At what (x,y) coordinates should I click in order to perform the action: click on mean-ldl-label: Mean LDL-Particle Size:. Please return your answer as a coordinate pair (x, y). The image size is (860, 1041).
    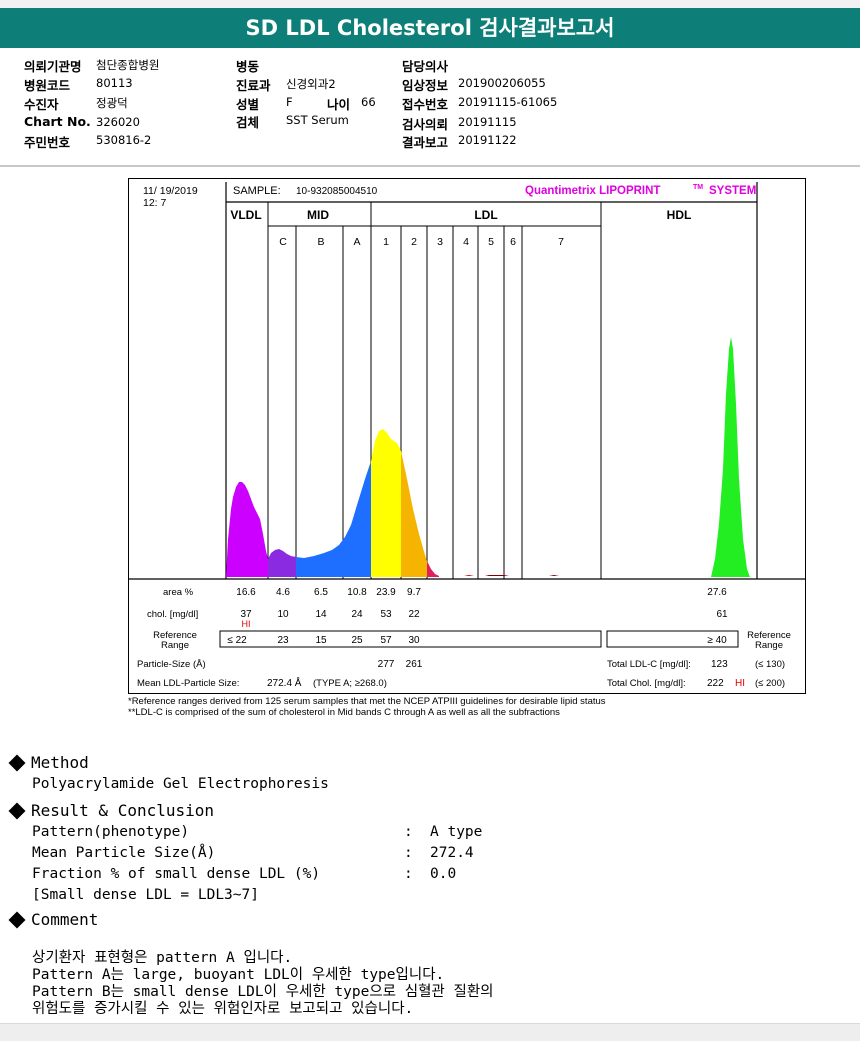
    Looking at the image, I should click on (188, 683).